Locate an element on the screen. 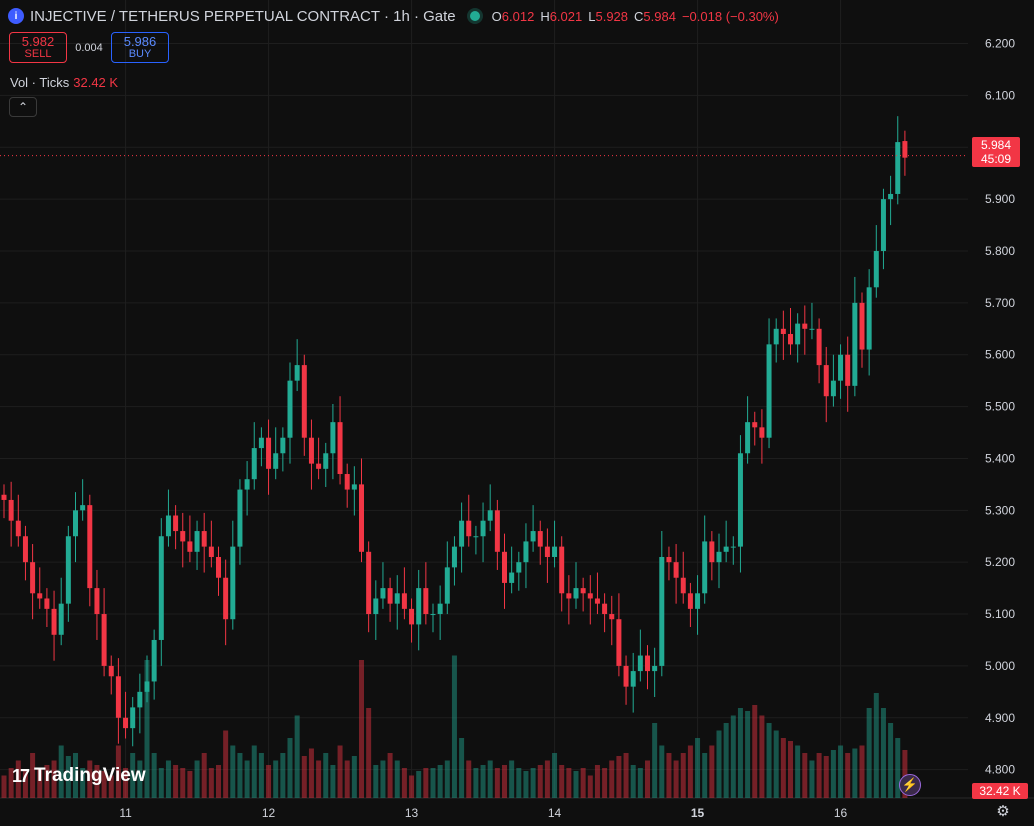 The height and width of the screenshot is (826, 1034). market-status-icon is located at coordinates (474, 16).